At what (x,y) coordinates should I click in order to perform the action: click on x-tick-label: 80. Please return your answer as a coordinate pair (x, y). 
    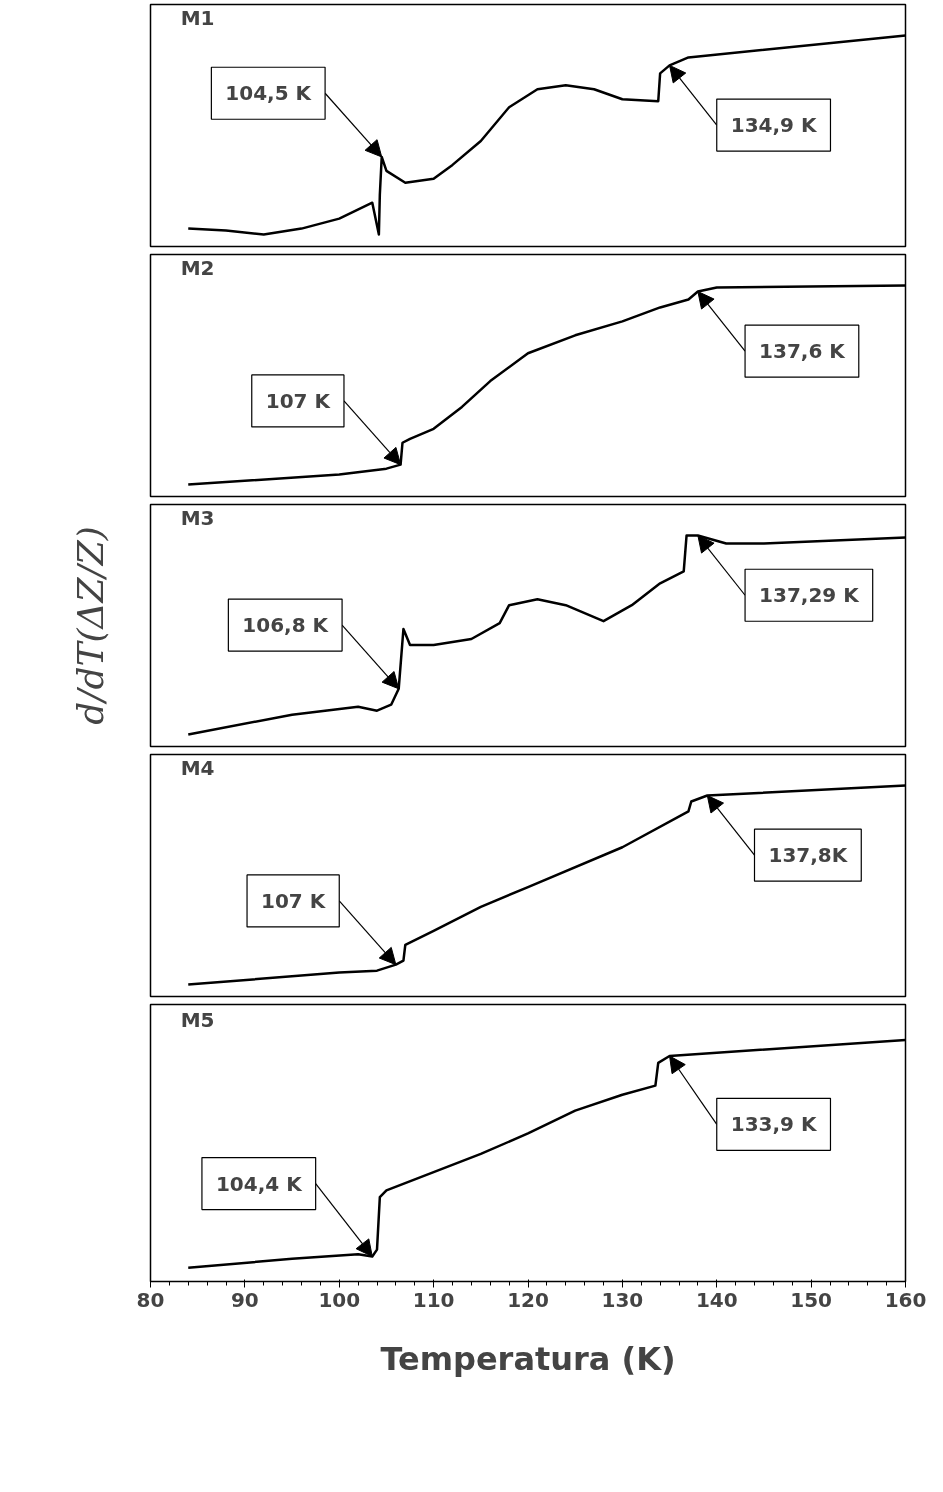
    Looking at the image, I should click on (150, 1299).